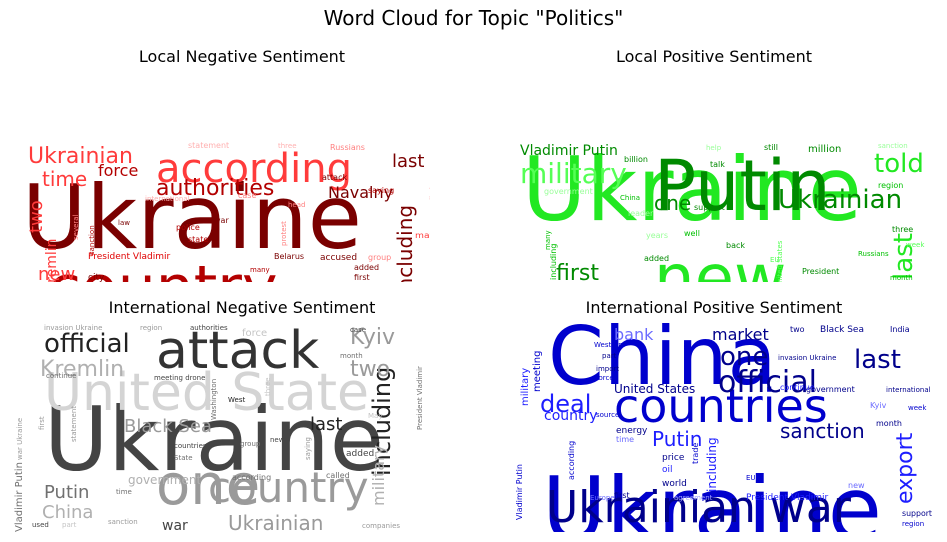 The width and height of the screenshot is (947, 542). Describe the element at coordinates (608, 345) in the screenshot. I see `word-western: Western` at that location.